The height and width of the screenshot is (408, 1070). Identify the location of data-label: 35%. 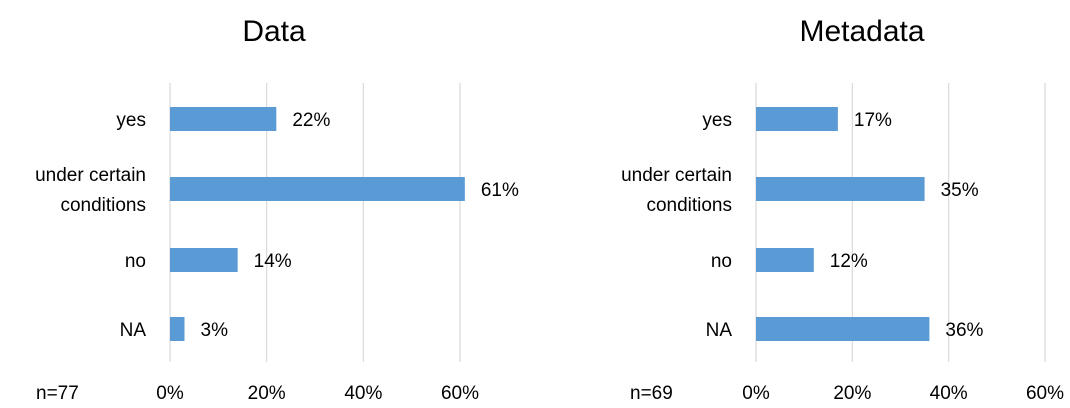
(960, 190).